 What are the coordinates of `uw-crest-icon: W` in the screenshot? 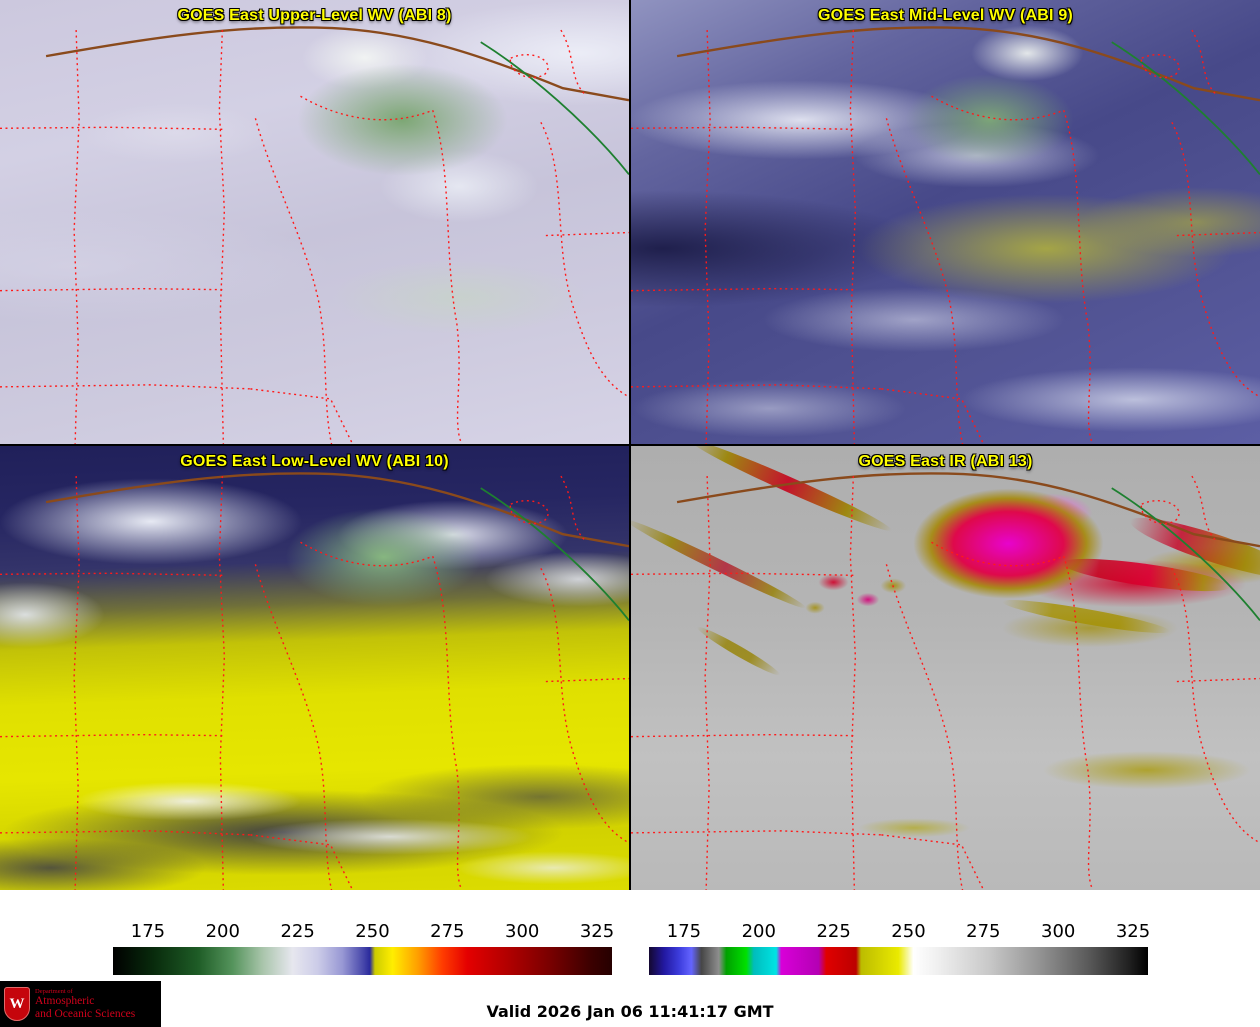 It's located at (17, 1004).